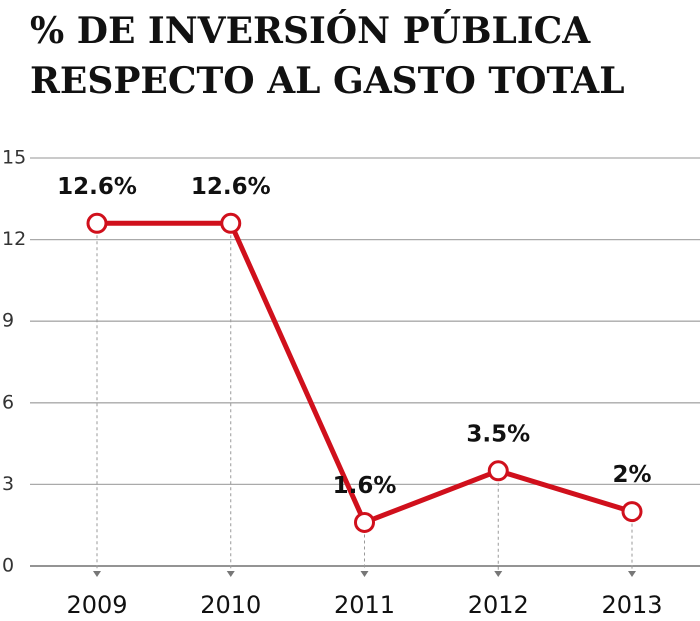  What do you see at coordinates (8, 566) in the screenshot?
I see `y-tick-label: 0` at bounding box center [8, 566].